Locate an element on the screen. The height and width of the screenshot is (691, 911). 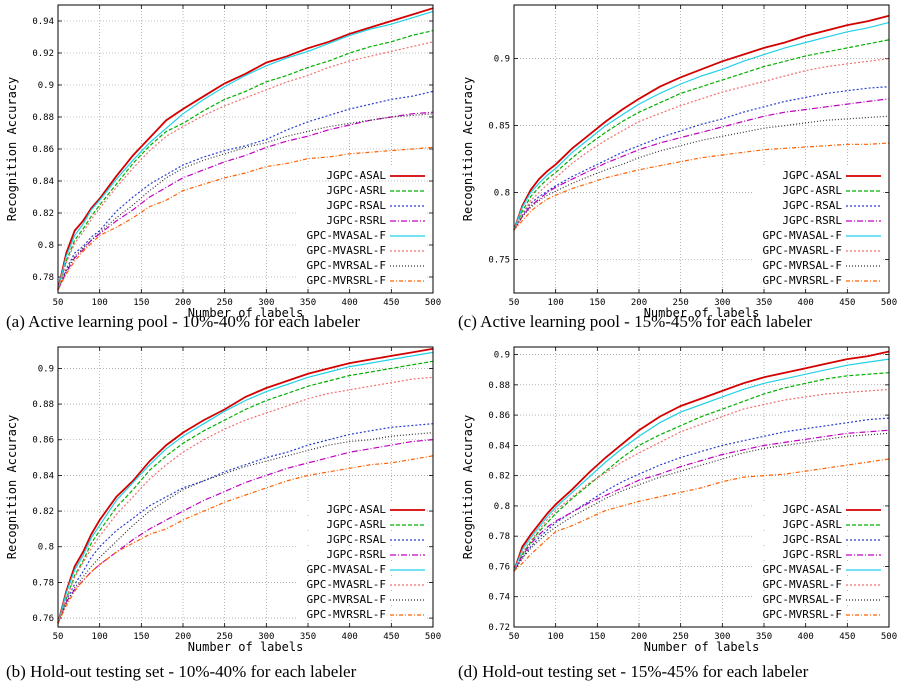
y-tick-label: 0.74 is located at coordinates (499, 598).